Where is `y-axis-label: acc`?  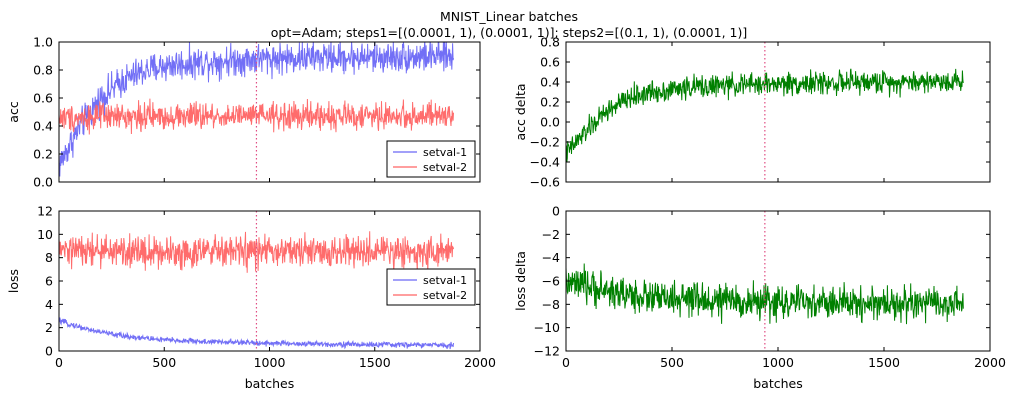
y-axis-label: acc is located at coordinates (13, 112).